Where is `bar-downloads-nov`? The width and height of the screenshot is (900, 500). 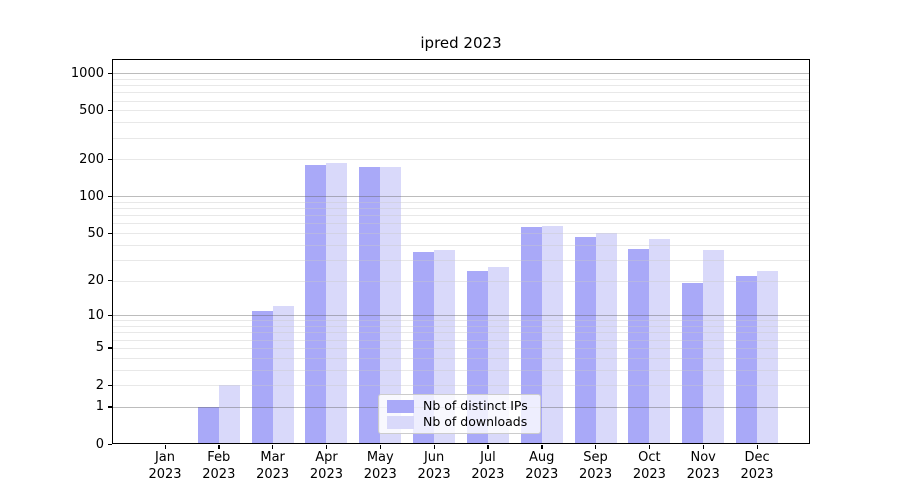
bar-downloads-nov is located at coordinates (714, 347).